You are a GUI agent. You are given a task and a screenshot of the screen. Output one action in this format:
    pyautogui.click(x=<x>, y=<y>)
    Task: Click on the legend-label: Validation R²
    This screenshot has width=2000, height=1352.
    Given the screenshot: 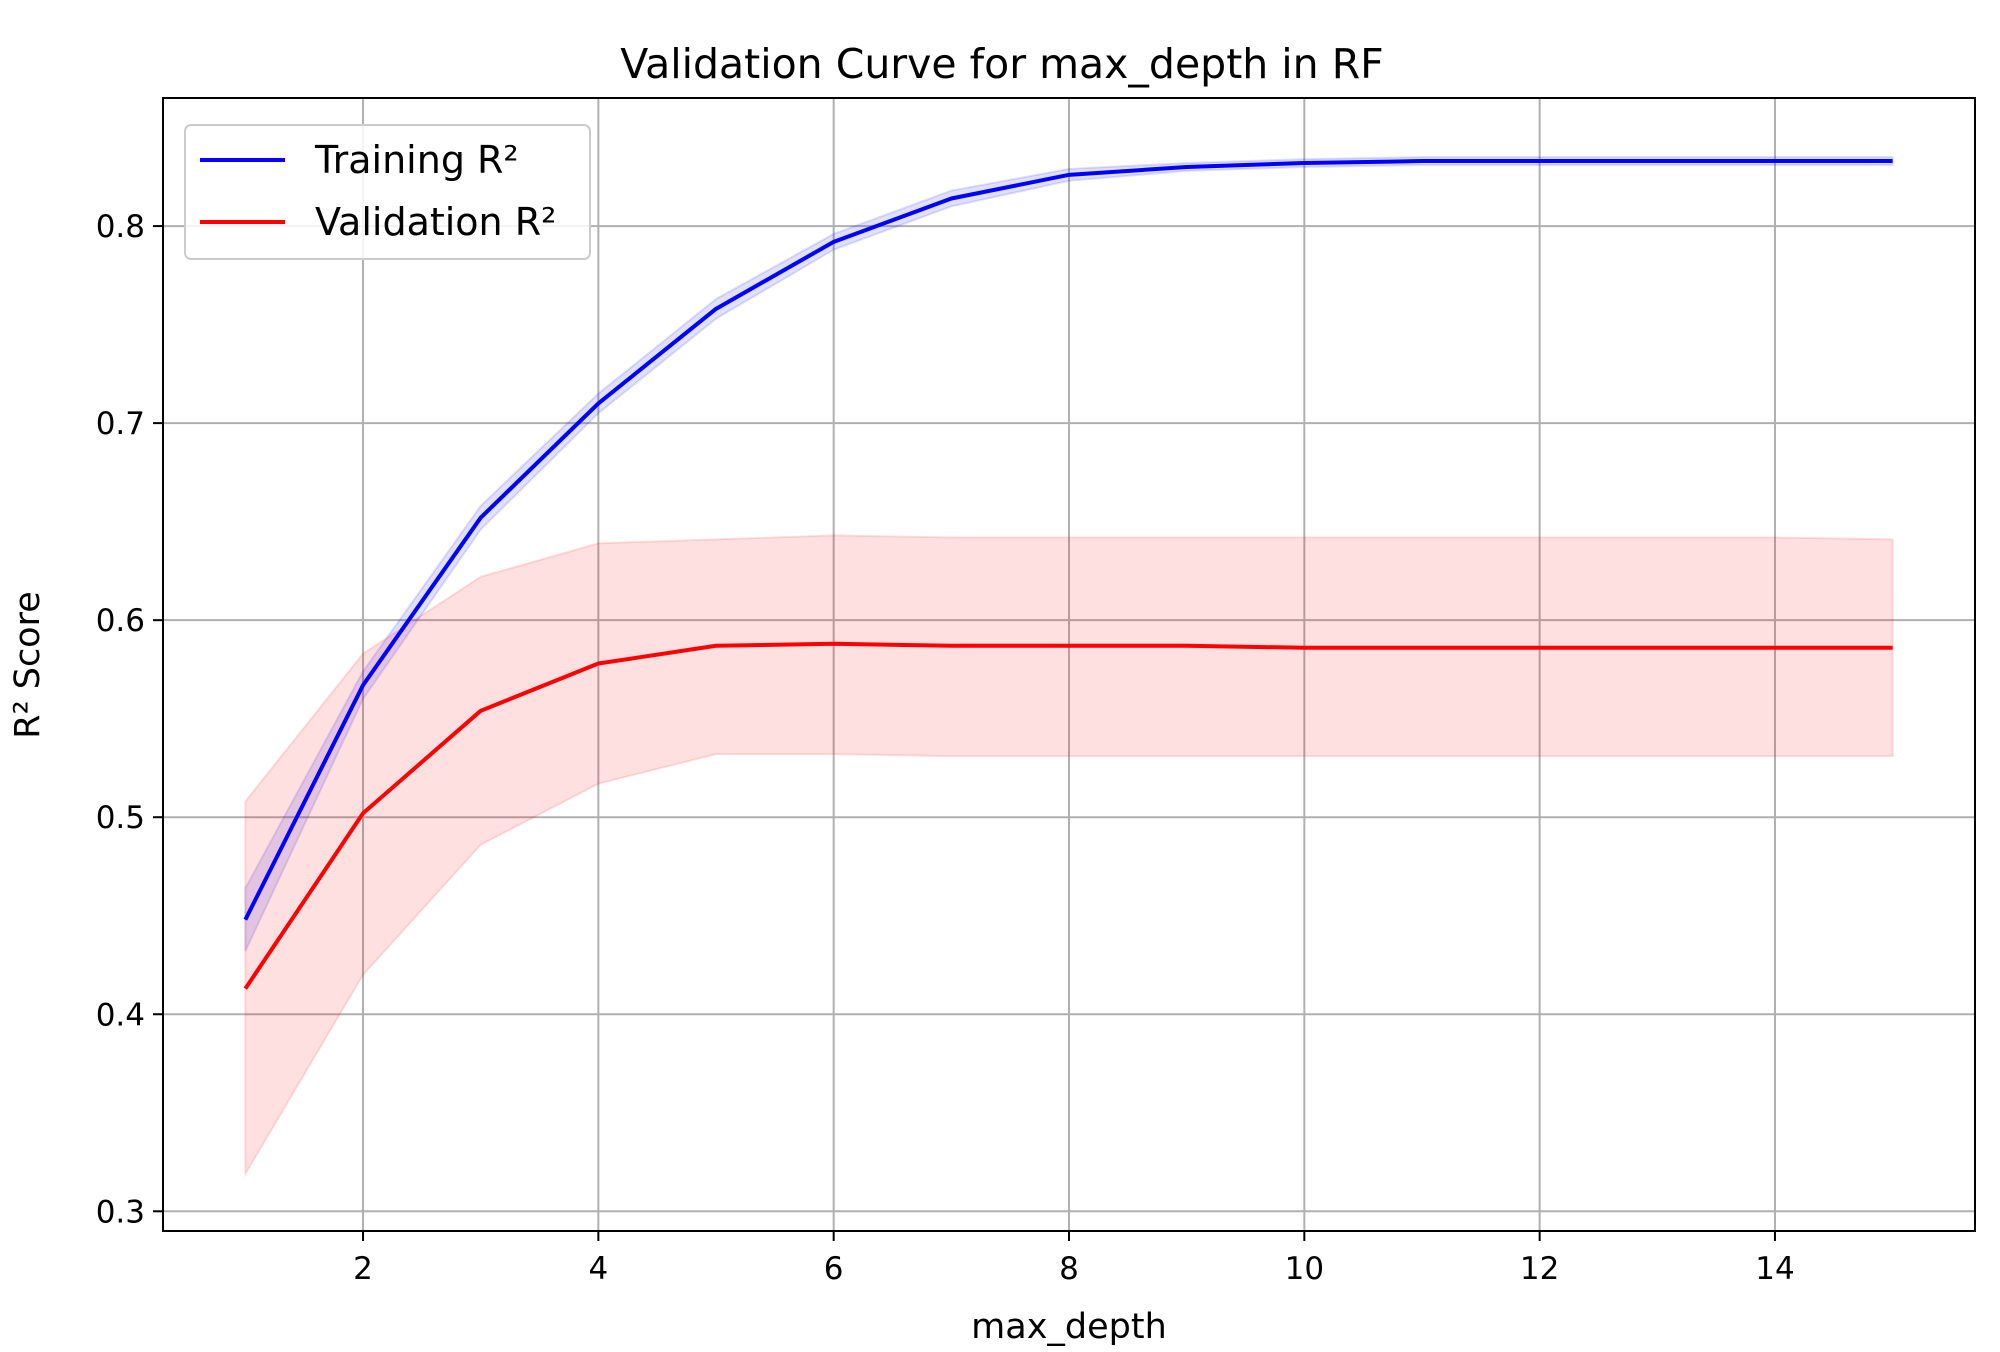 What is the action you would take?
    pyautogui.click(x=435, y=222)
    